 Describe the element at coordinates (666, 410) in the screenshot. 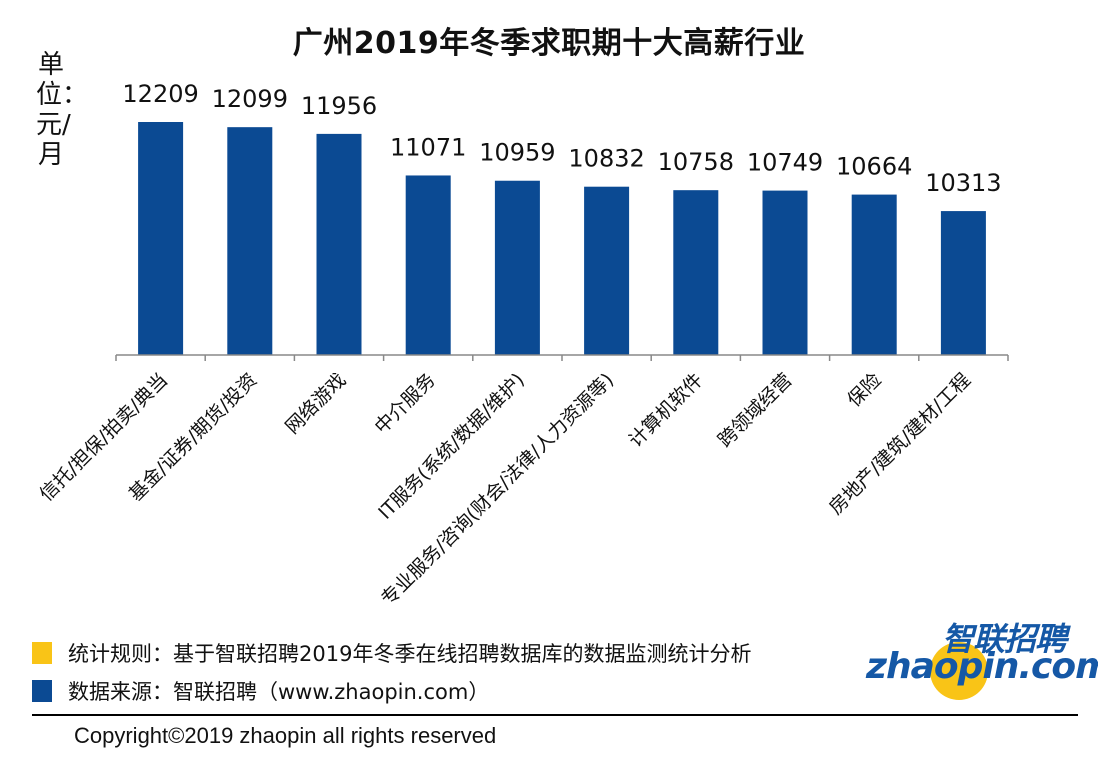

I see `x-tick-label: 计算机软件` at that location.